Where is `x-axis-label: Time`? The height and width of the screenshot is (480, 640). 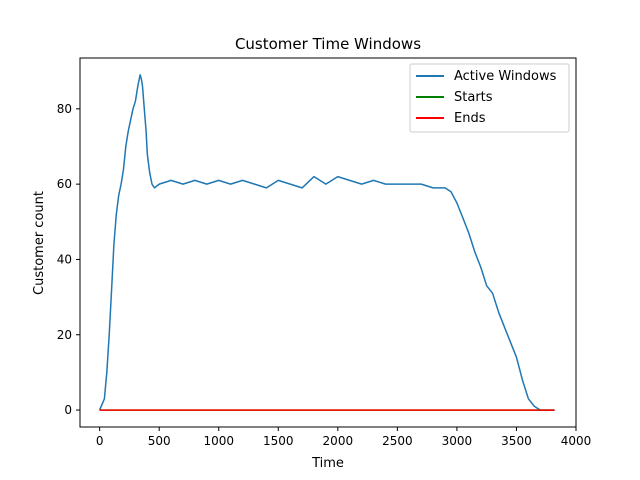
x-axis-label: Time is located at coordinates (327, 463).